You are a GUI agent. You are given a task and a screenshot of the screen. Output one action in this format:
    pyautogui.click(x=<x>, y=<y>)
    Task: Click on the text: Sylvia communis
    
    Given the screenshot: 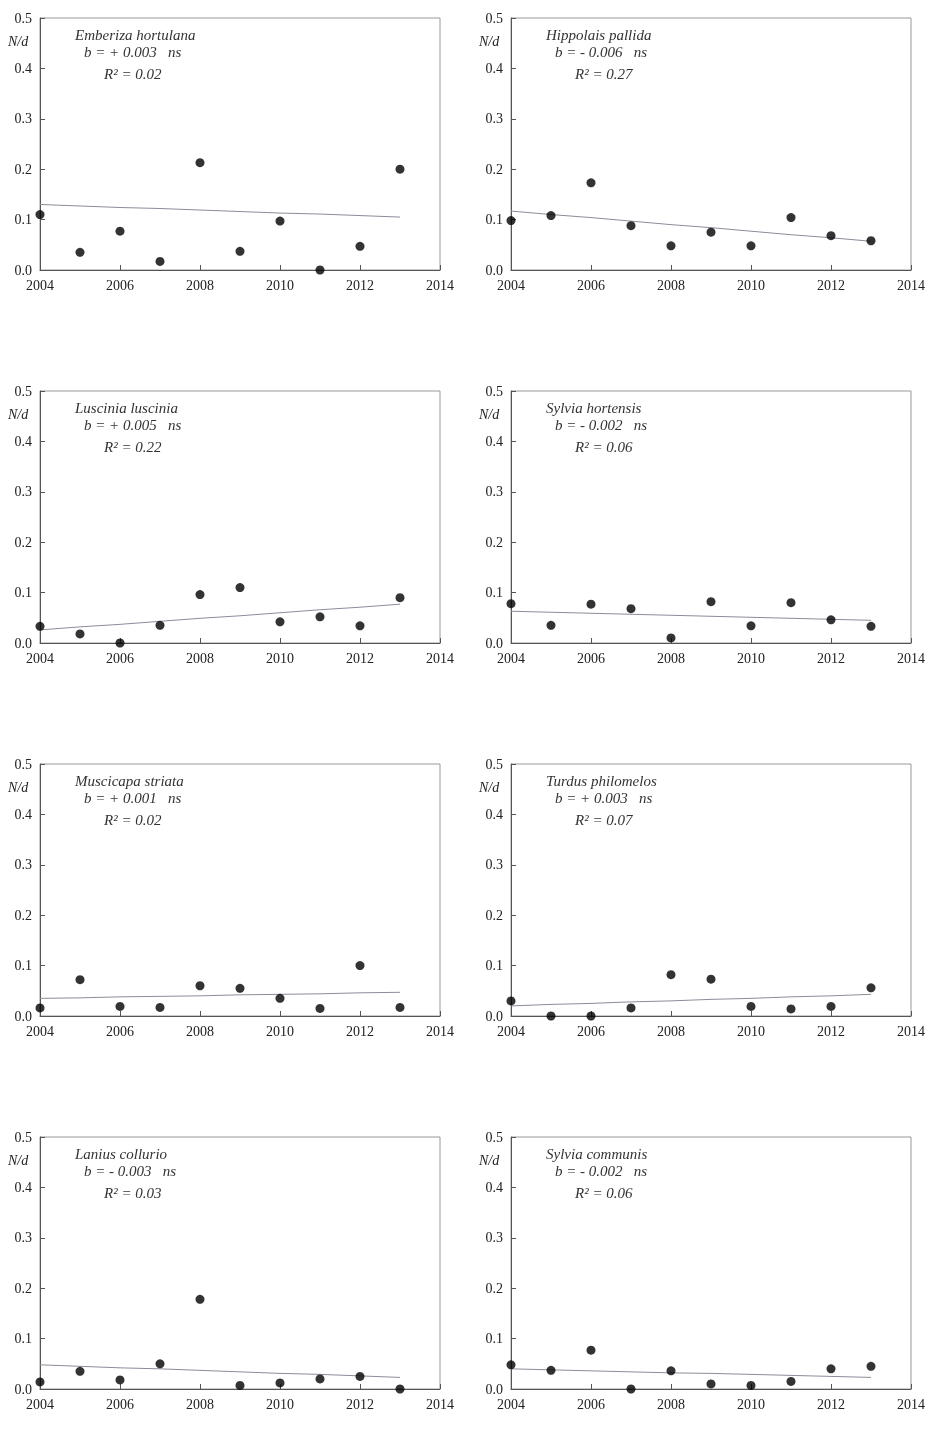 What is the action you would take?
    pyautogui.click(x=597, y=1153)
    